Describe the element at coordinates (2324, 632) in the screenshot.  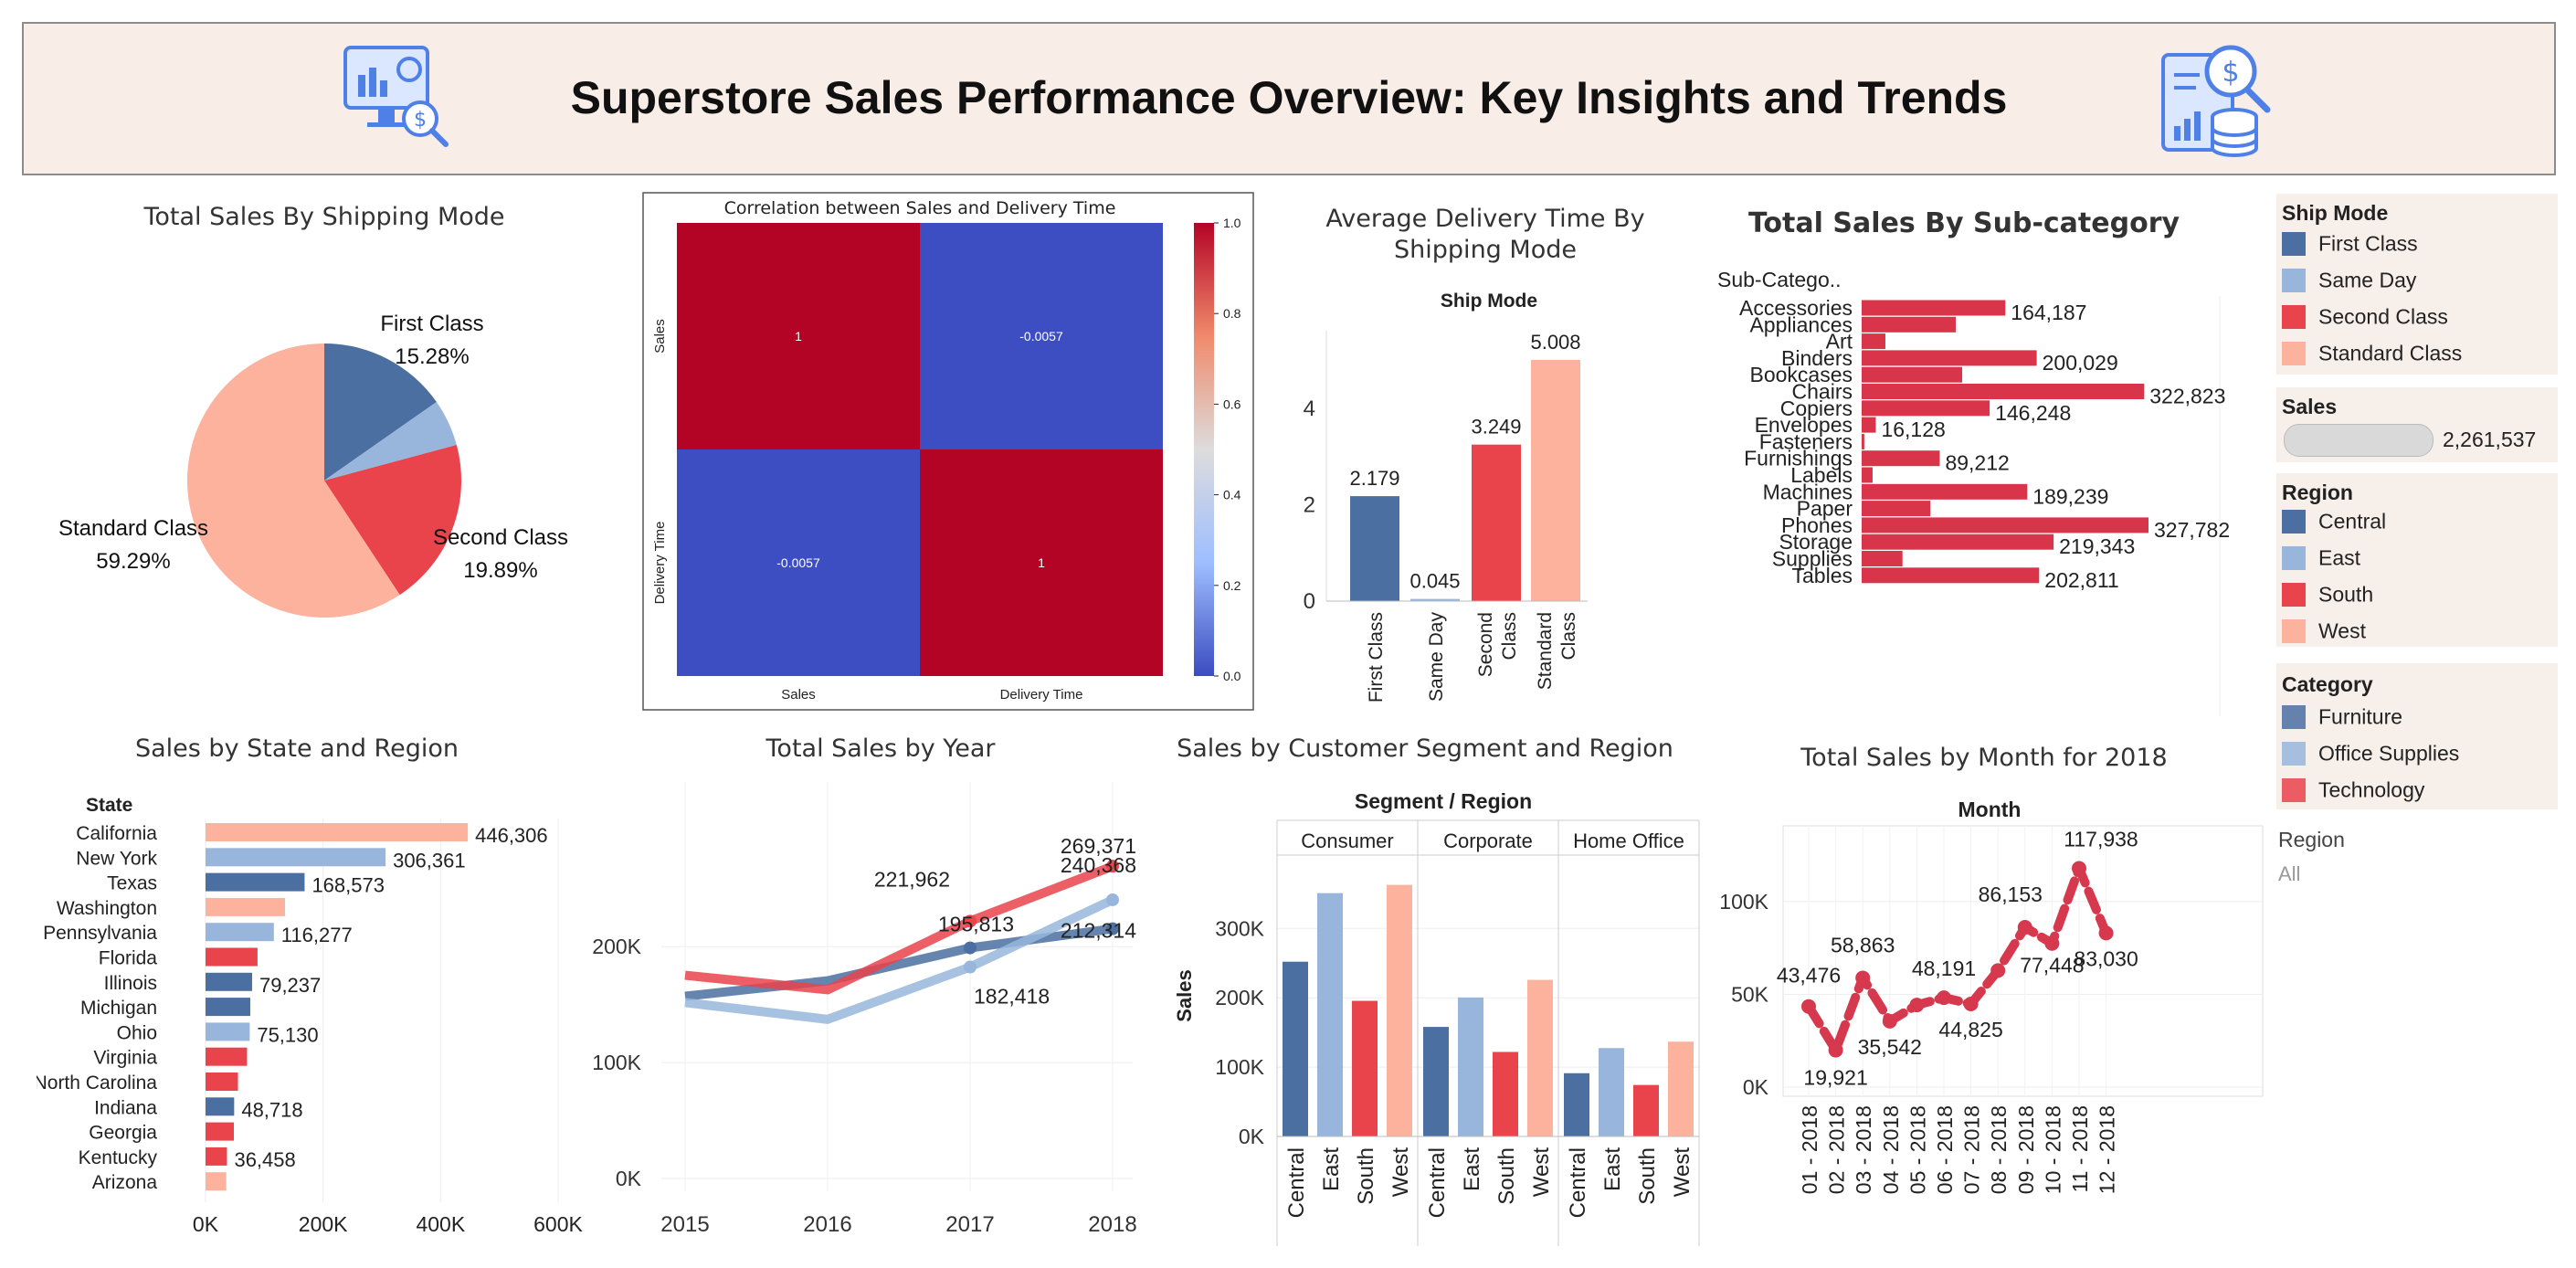
I see `legend-item-west: West` at that location.